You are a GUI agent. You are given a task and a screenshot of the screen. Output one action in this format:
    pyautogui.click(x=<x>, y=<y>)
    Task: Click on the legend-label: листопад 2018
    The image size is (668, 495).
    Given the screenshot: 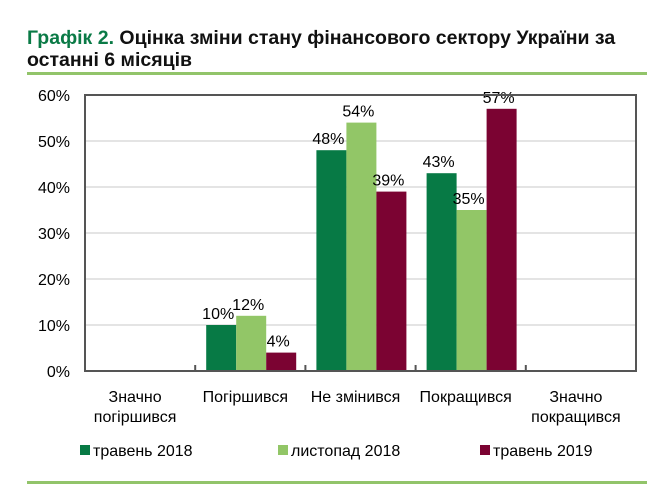 What is the action you would take?
    pyautogui.click(x=345, y=451)
    